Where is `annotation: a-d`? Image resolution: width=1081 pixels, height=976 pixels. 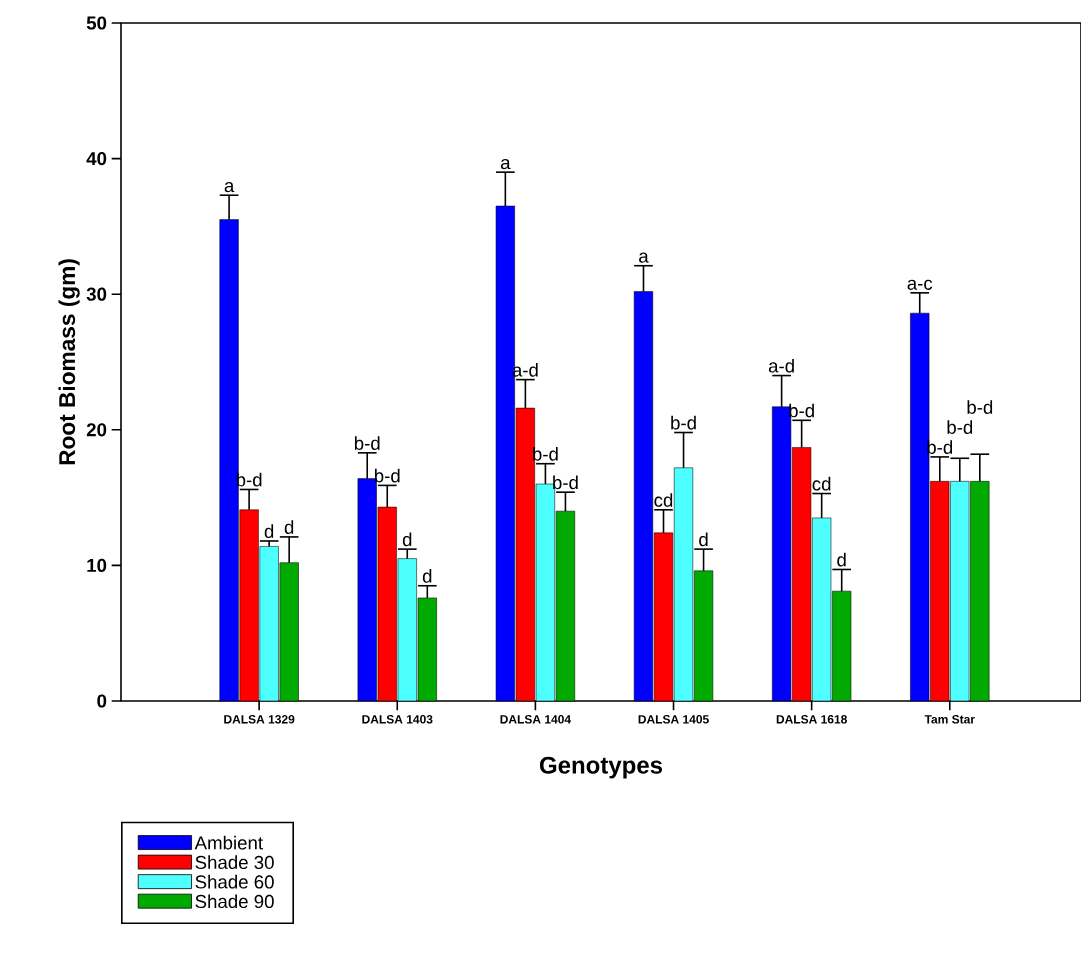
annotation: a-d is located at coordinates (781, 365).